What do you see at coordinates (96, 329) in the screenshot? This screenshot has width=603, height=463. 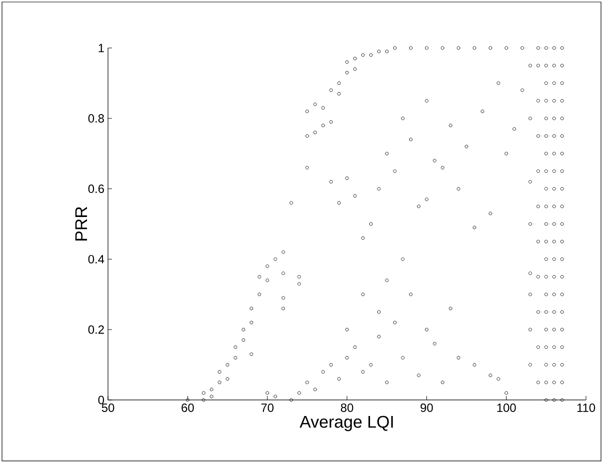 I see `y-tick-label: 0.2` at bounding box center [96, 329].